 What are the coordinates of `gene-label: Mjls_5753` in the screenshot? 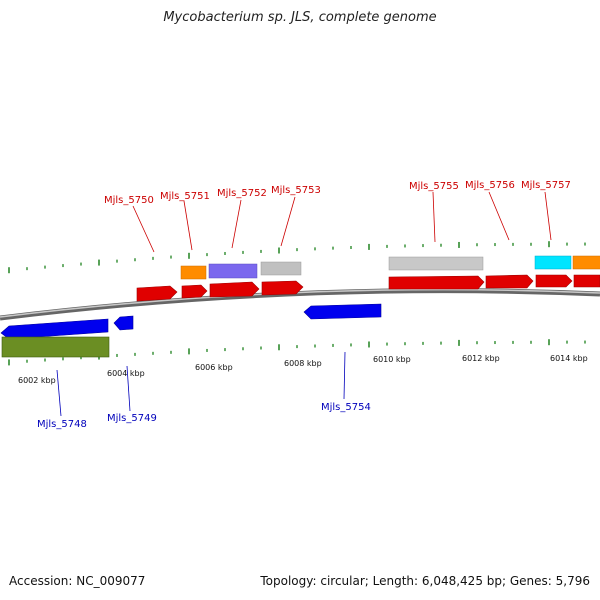 It's located at (296, 190).